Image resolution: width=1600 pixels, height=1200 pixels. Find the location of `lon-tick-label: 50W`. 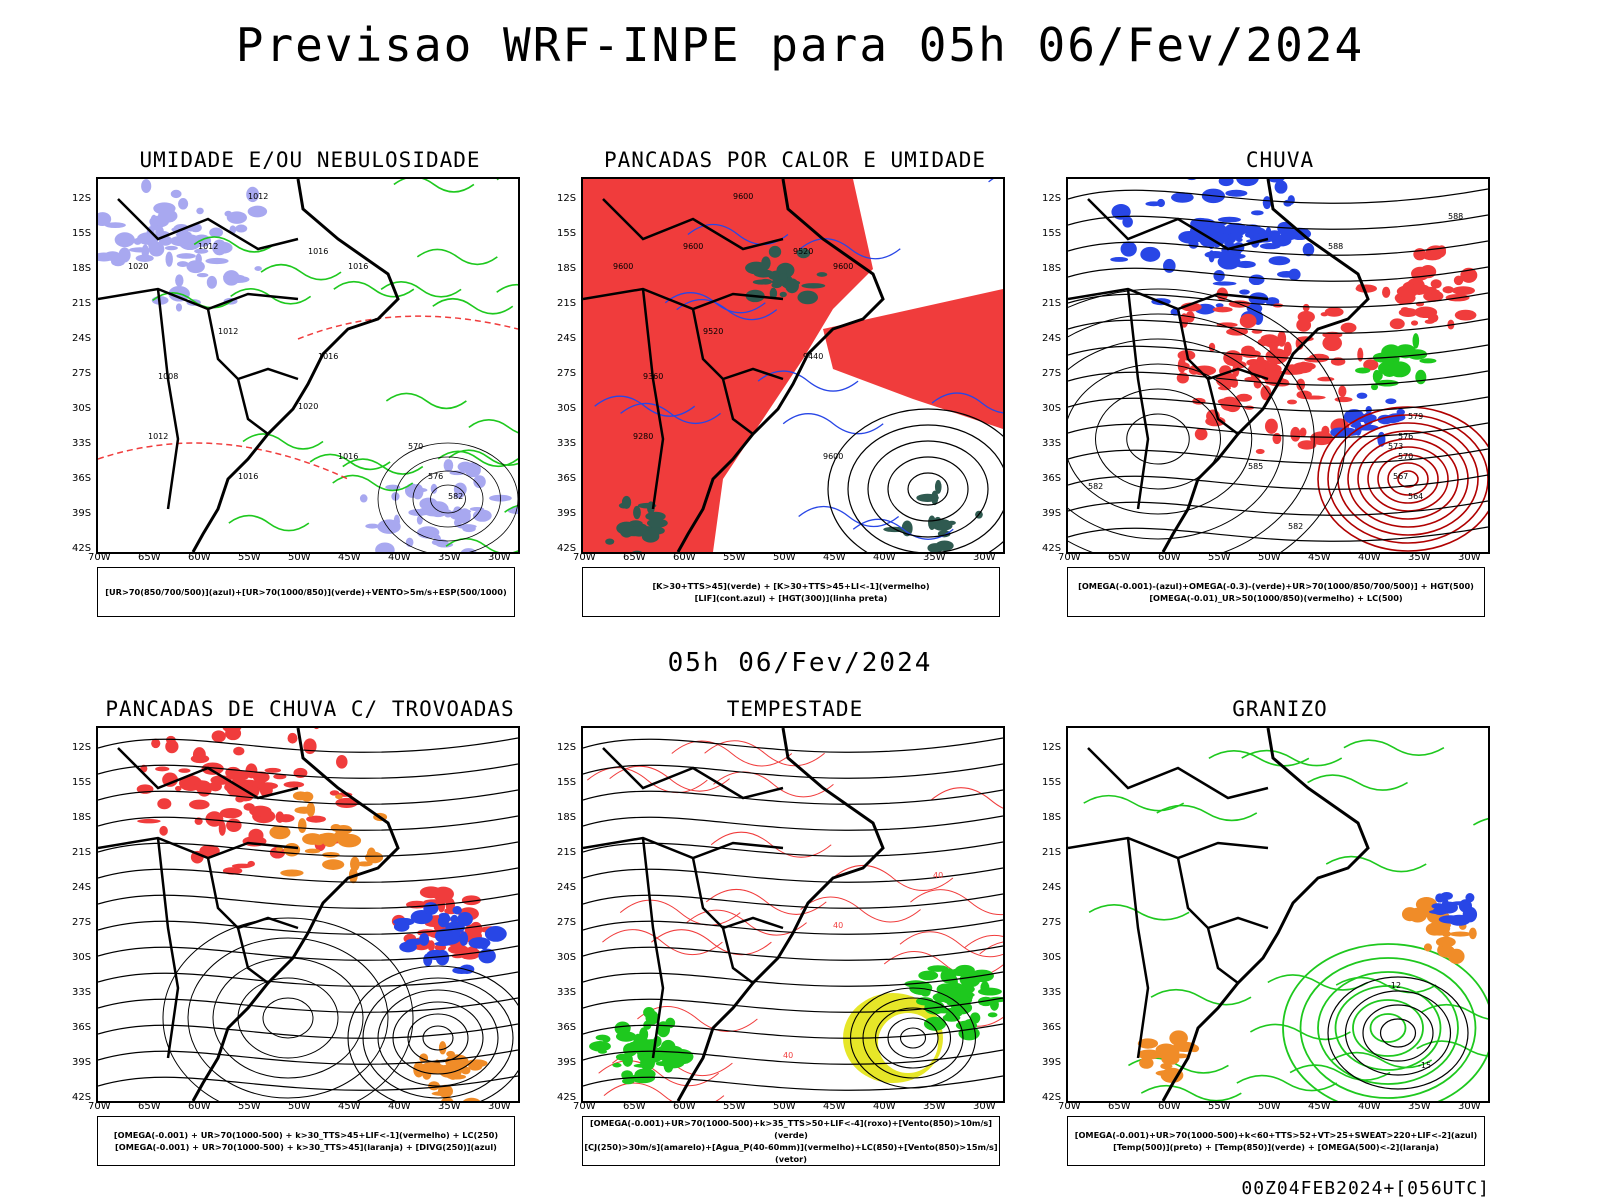

lon-tick-label: 50W is located at coordinates (1269, 557).